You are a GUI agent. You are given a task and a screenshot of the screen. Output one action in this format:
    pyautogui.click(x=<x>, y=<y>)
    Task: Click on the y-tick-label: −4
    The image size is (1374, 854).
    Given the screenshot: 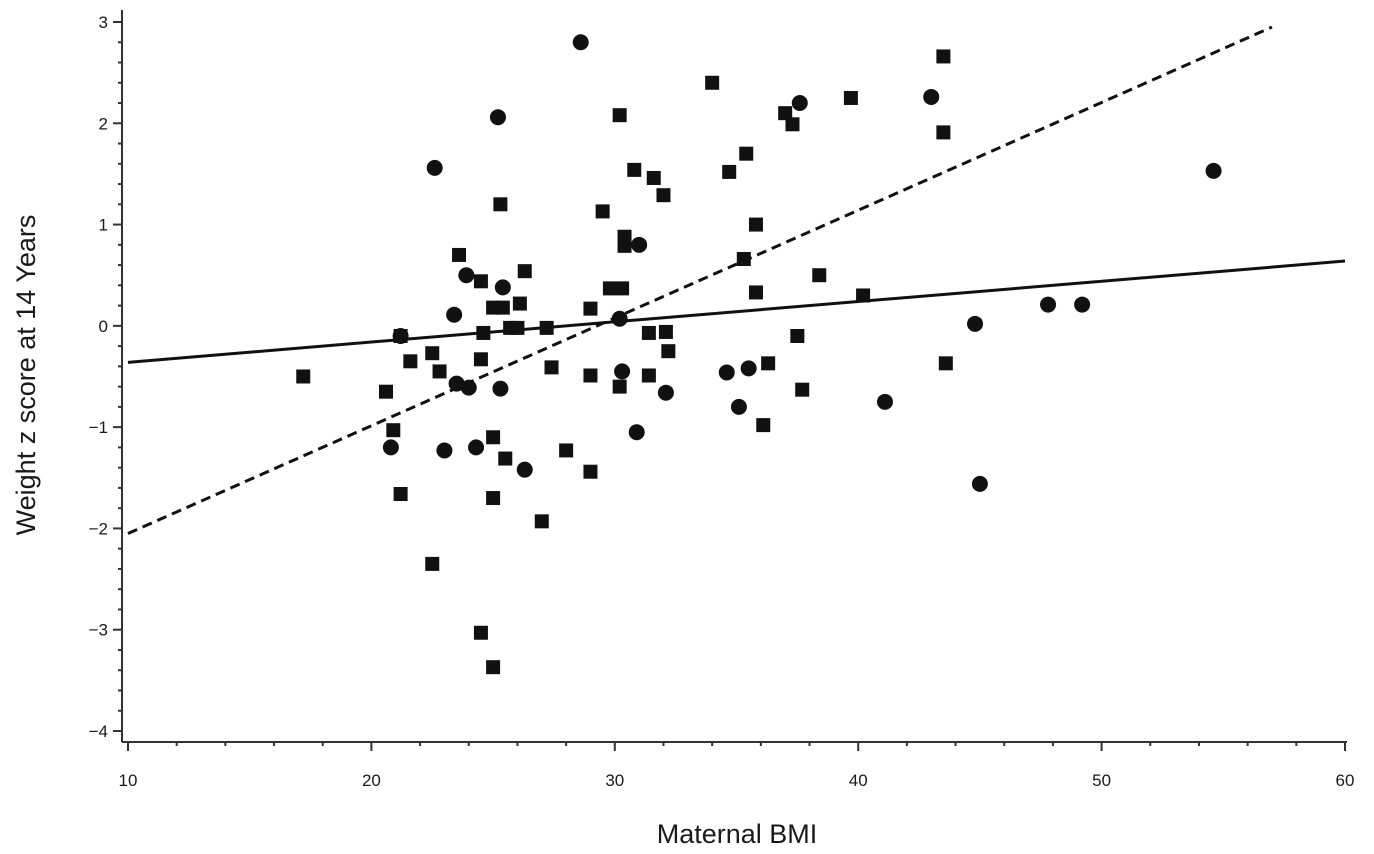 What is the action you would take?
    pyautogui.click(x=98, y=731)
    